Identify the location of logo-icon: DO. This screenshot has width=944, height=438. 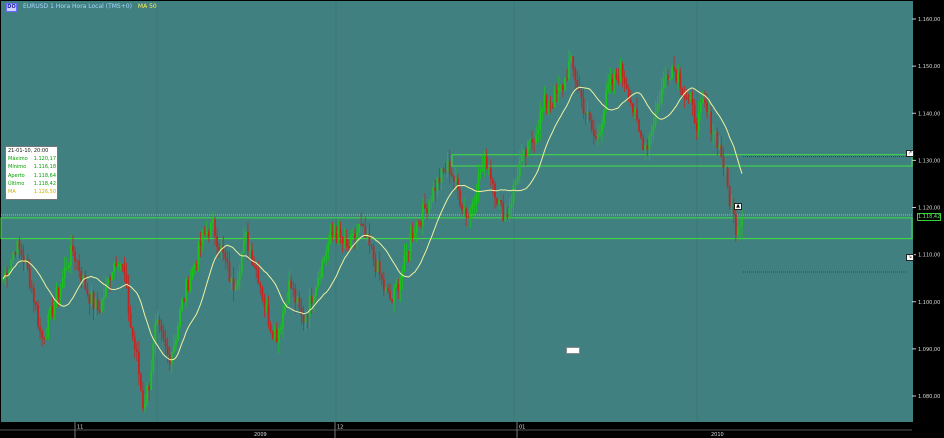
(11, 7).